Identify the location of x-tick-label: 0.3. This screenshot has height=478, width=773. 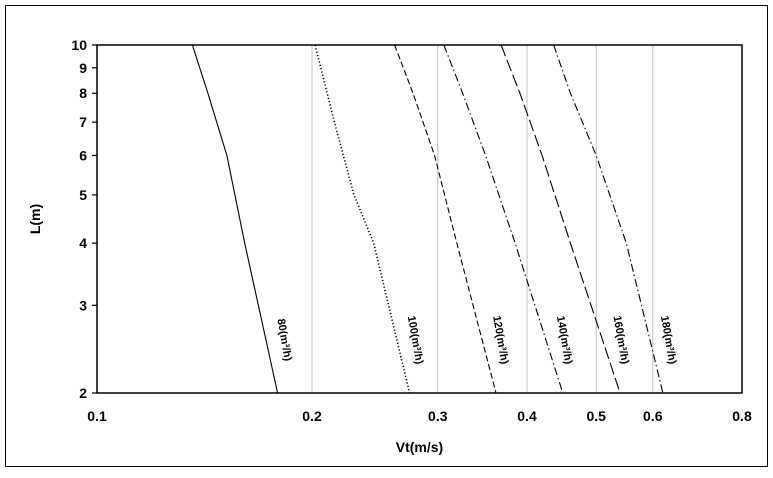
(438, 416).